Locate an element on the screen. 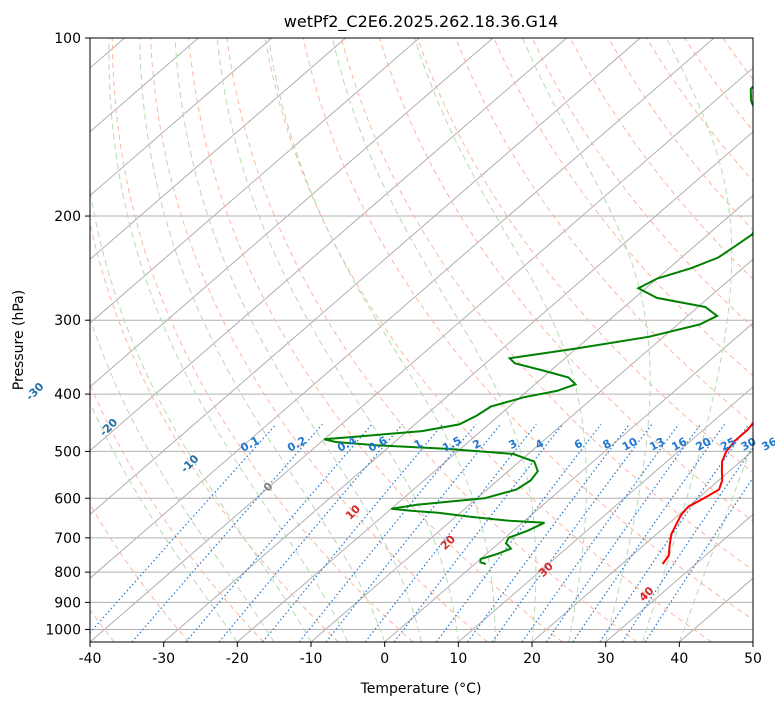  mixing-ratio-label: 10 is located at coordinates (630, 444).